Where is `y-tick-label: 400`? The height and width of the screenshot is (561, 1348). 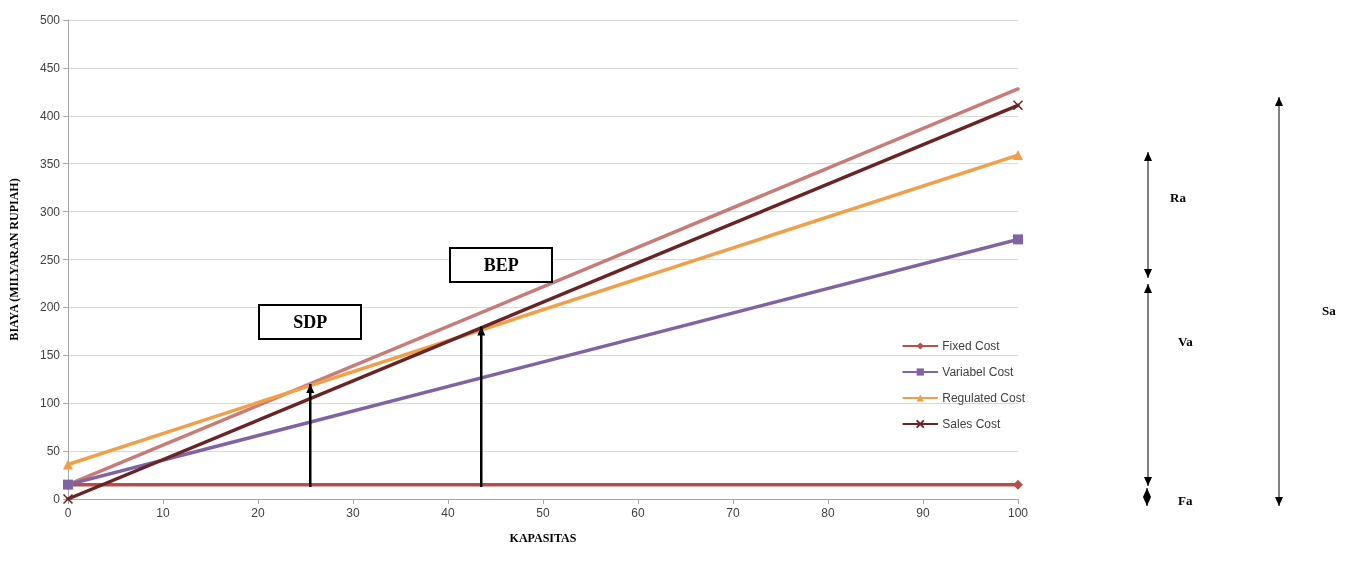 y-tick-label: 400 is located at coordinates (50, 115).